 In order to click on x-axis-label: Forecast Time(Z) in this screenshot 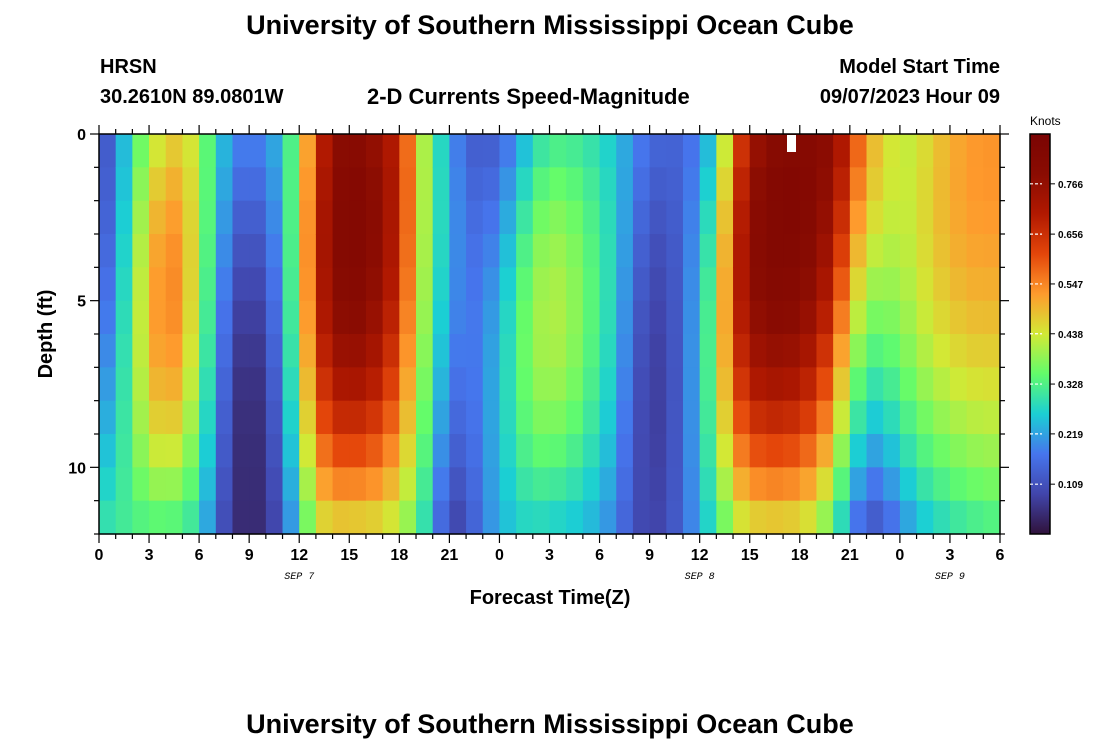, I will do `click(550, 598)`.